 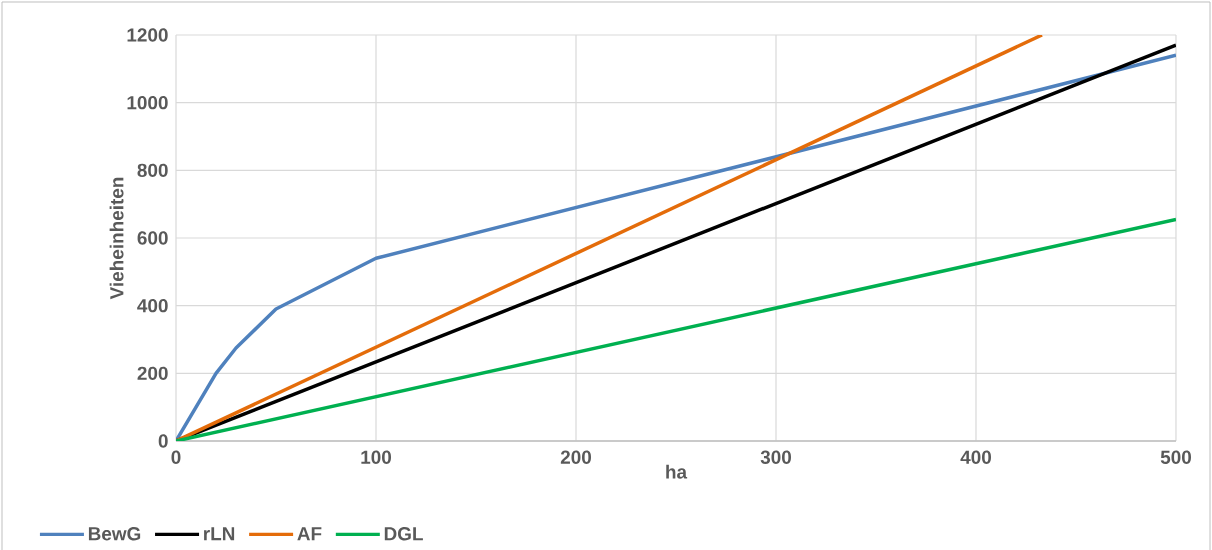 What do you see at coordinates (219, 534) in the screenshot?
I see `legend-label: rLN` at bounding box center [219, 534].